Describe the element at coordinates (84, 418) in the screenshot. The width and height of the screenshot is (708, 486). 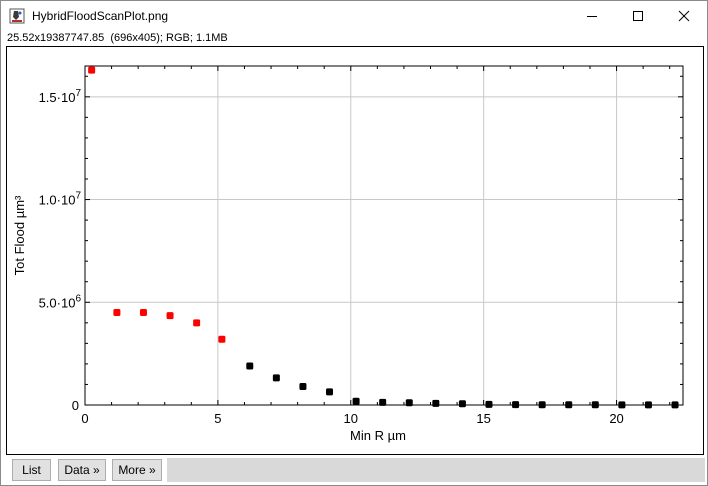
I see `x-tick-label: 0` at that location.